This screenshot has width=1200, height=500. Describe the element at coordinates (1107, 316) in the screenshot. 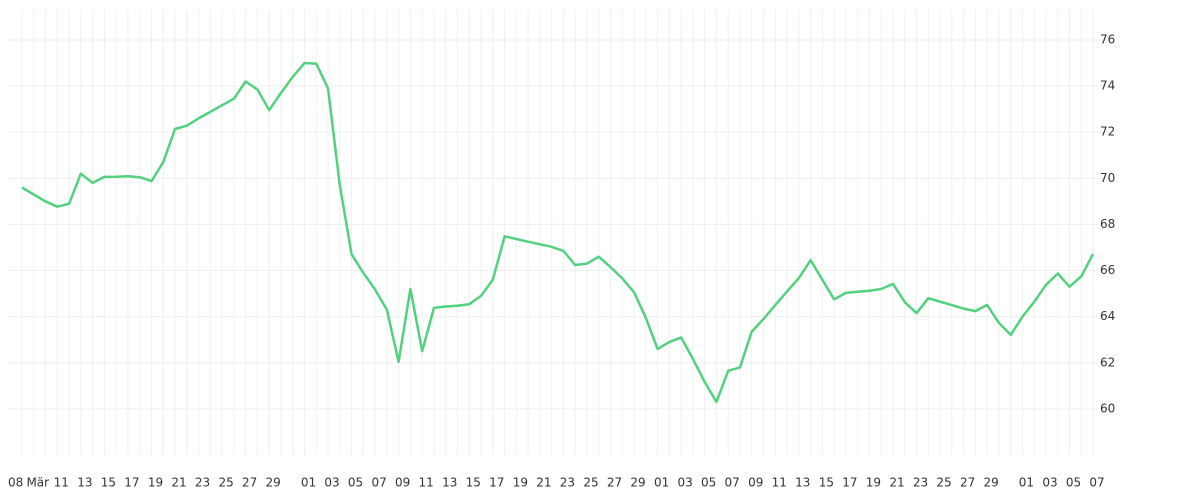

I see `y-tick-label: 64` at that location.